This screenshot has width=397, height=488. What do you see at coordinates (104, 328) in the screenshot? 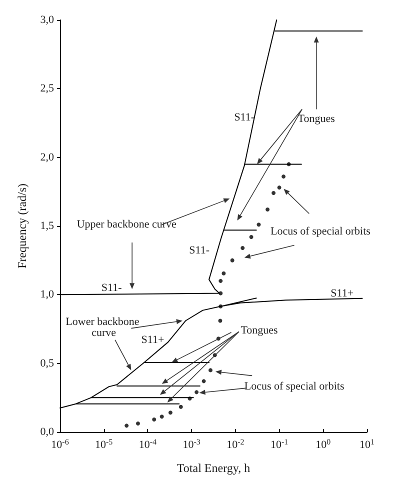
I see `annotation: Lower backbone curve` at bounding box center [104, 328].